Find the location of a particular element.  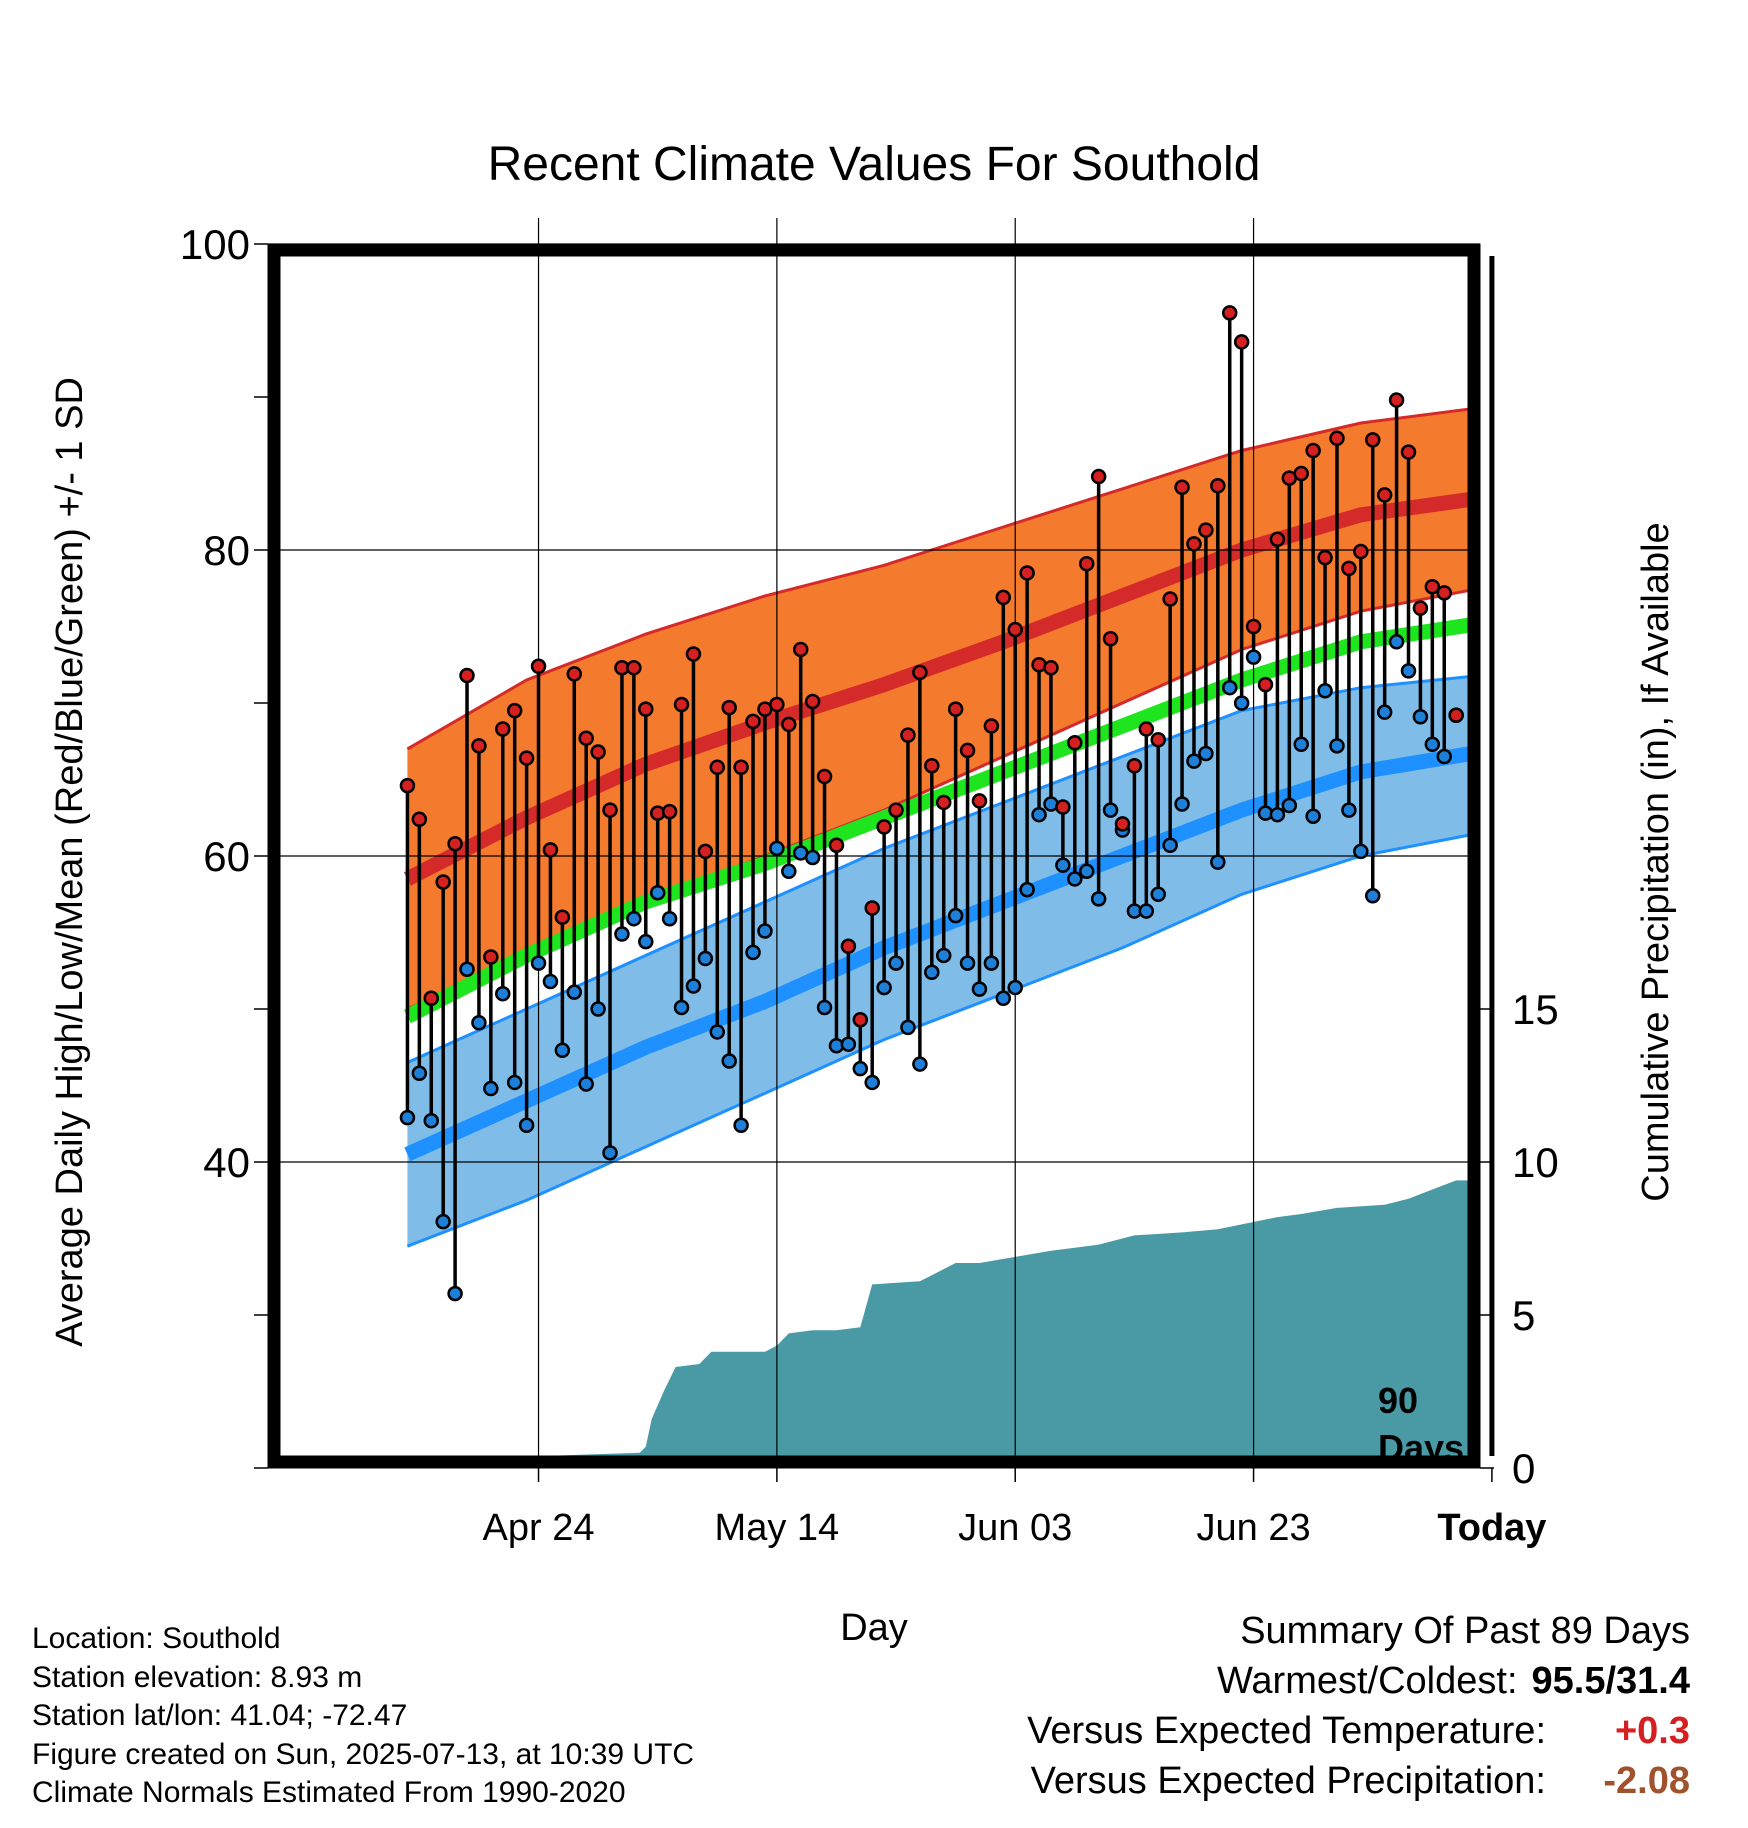

info-elevation: Station elevation: 8.93 m is located at coordinates (197, 1677).